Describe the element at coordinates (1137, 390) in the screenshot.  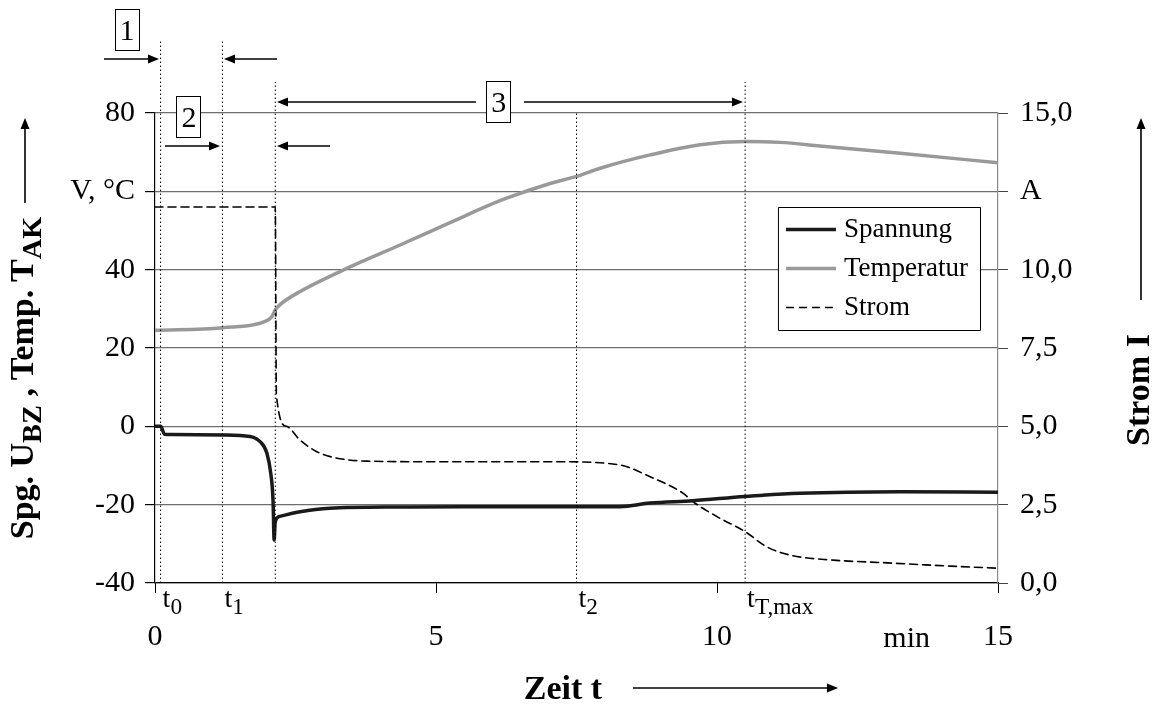
I see `y2-axis-title: Strom I` at that location.